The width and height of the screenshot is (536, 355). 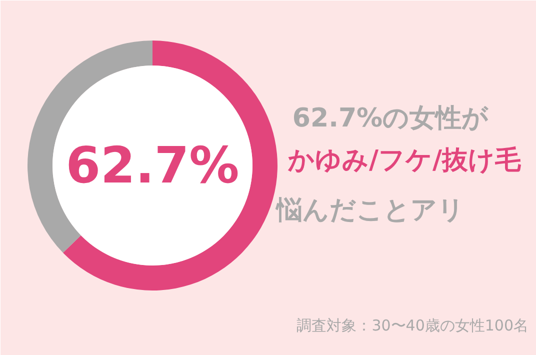 I want to click on text: 調査対象：30〜40歳の女性100名, so click(x=412, y=325).